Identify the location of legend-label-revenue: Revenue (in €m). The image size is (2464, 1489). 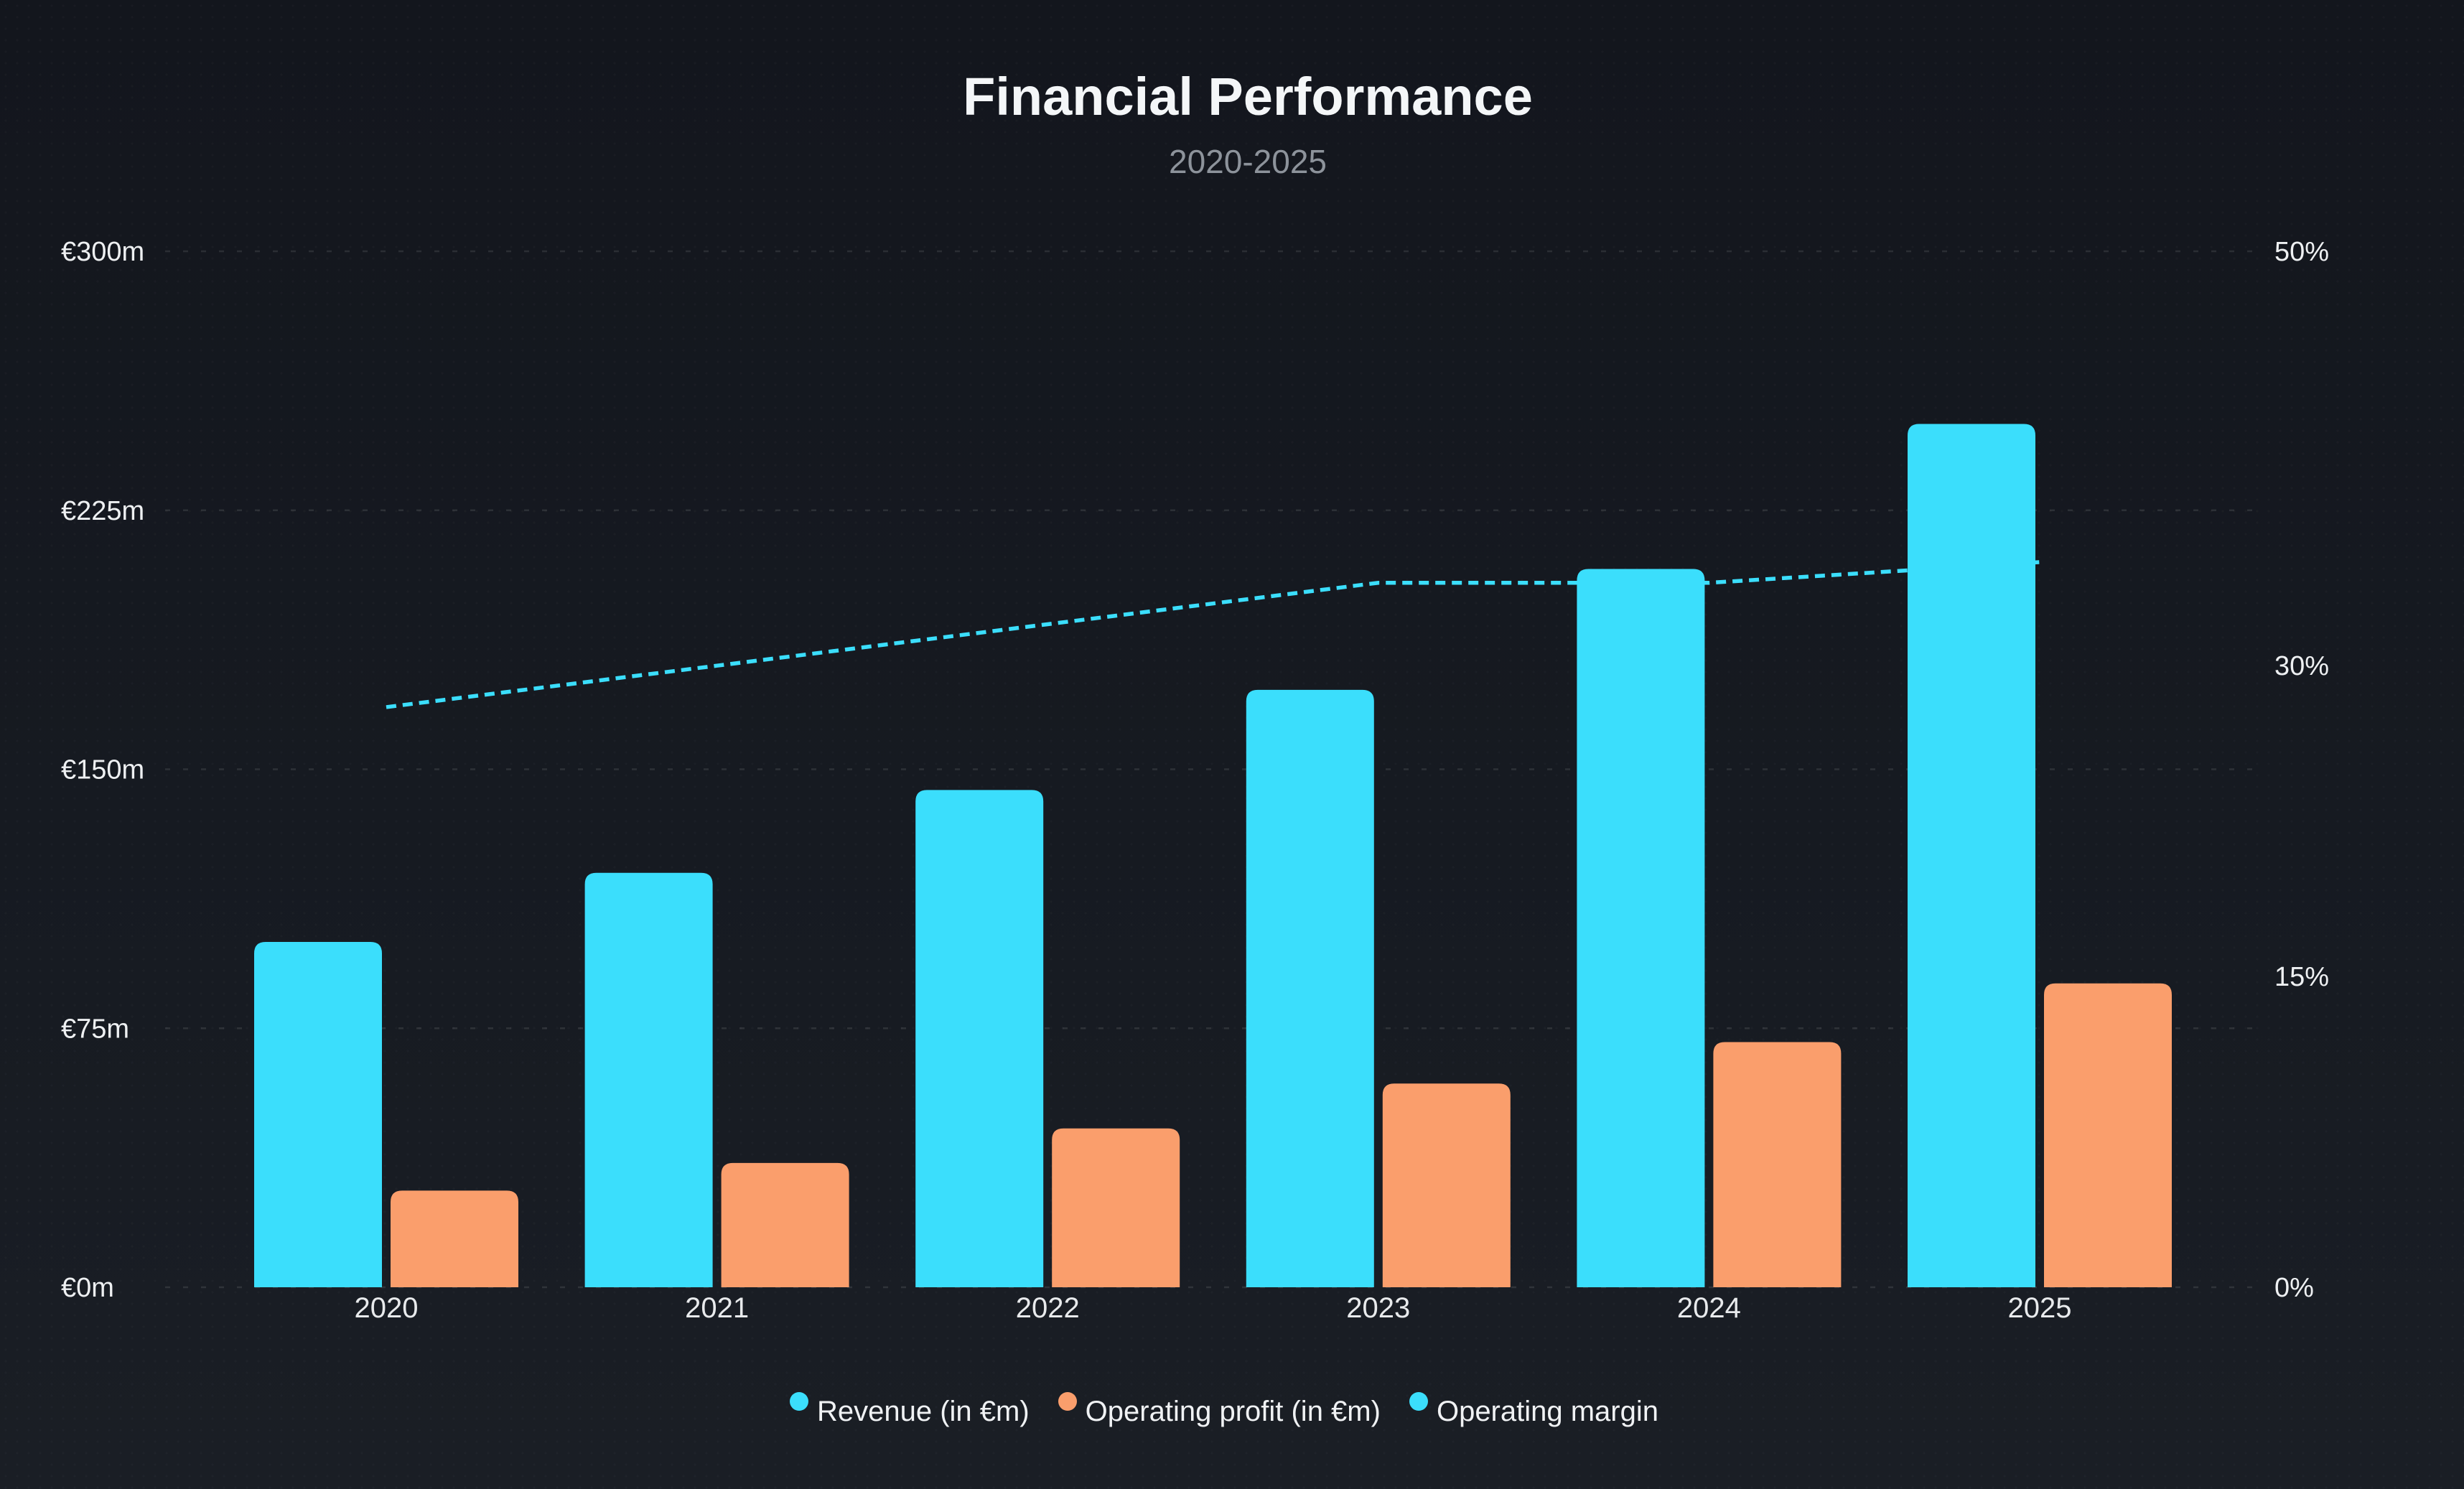
(923, 1411).